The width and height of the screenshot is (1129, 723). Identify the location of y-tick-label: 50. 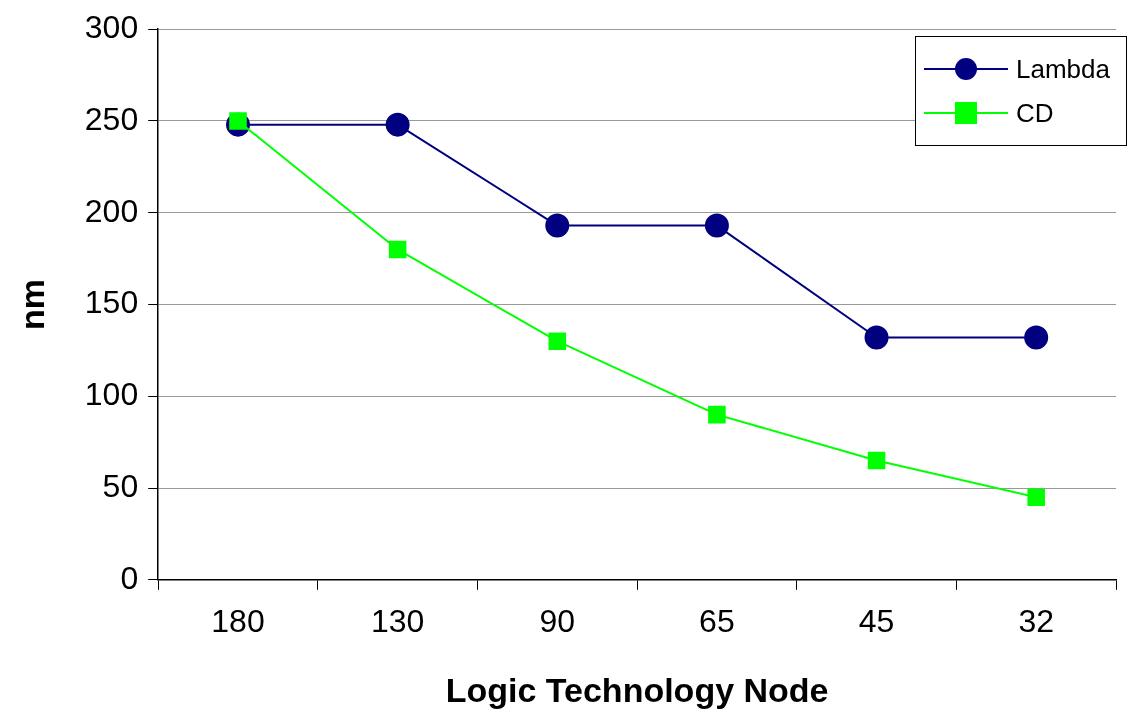
(120, 485).